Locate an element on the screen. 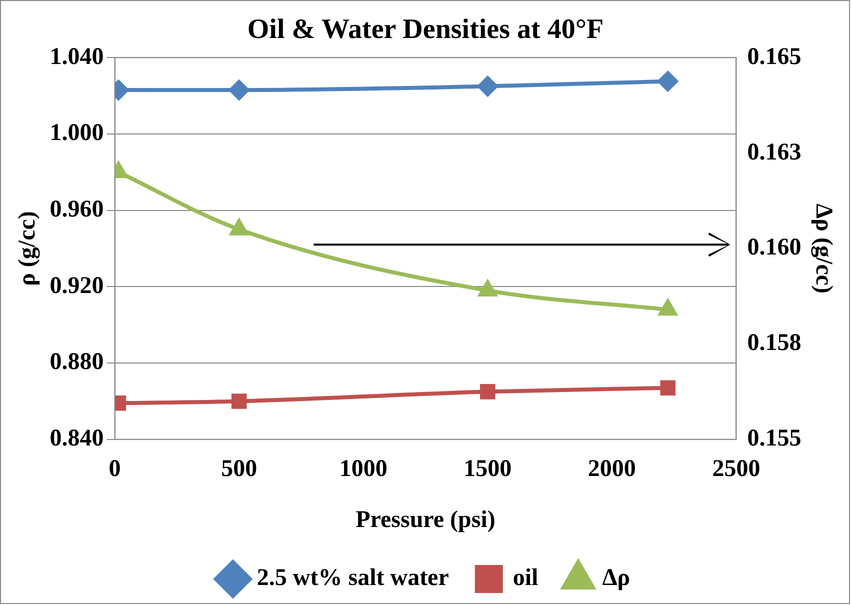 The height and width of the screenshot is (605, 851). chart-title: Oil & Water Densities at 40°F is located at coordinates (425, 30).